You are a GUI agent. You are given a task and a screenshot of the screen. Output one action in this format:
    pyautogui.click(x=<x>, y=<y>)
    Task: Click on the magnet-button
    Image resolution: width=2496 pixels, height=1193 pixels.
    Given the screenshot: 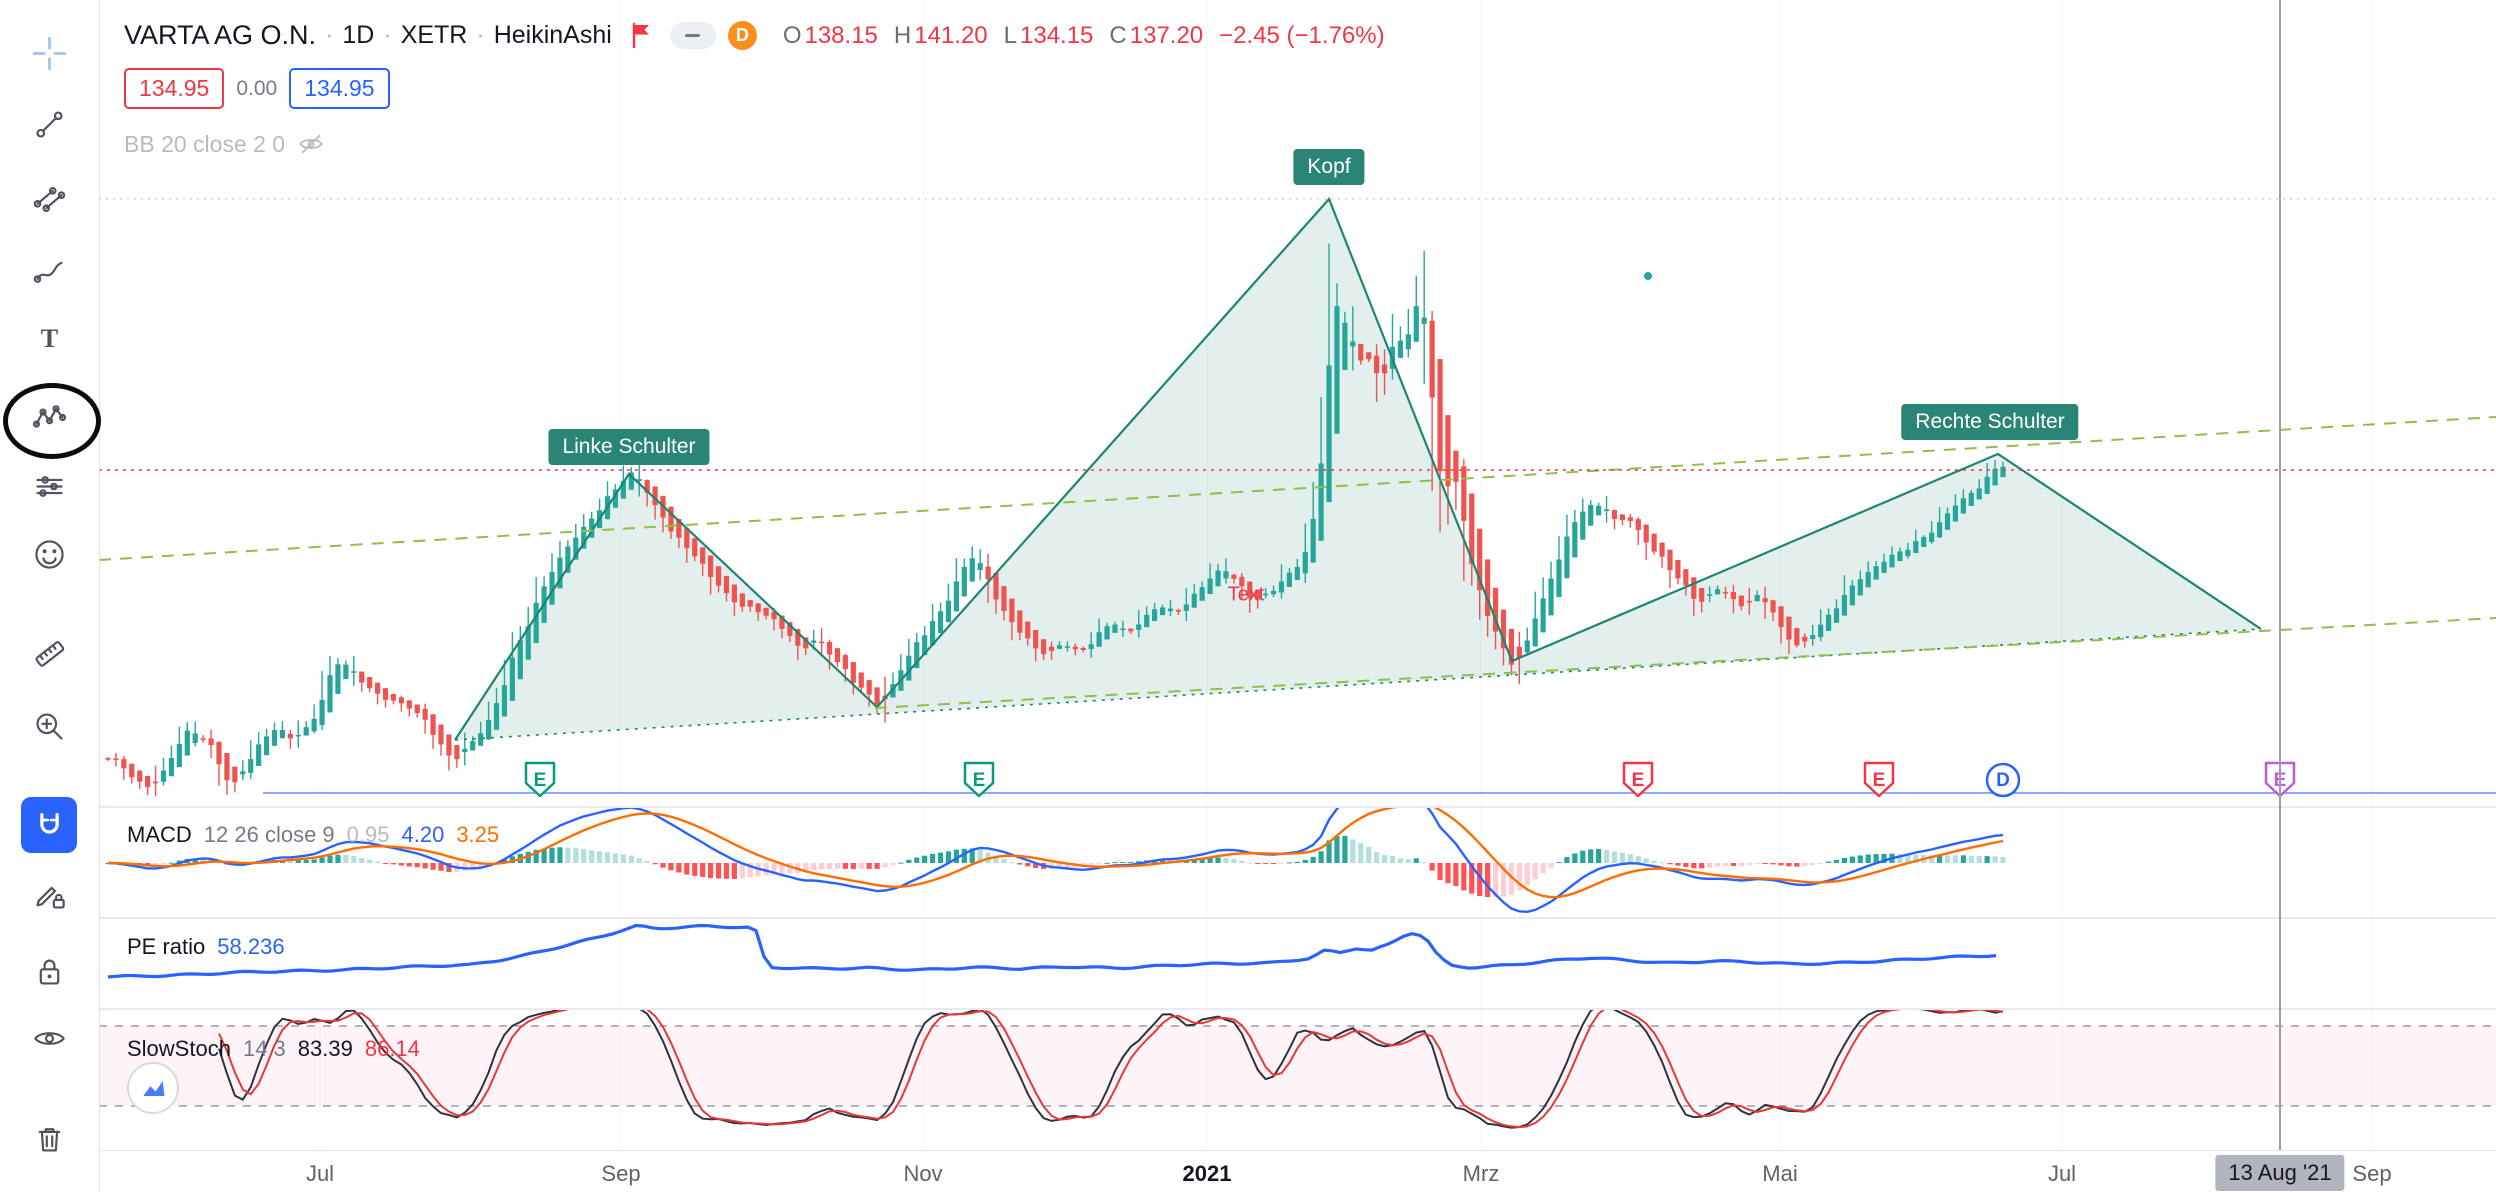 What is the action you would take?
    pyautogui.click(x=49, y=825)
    